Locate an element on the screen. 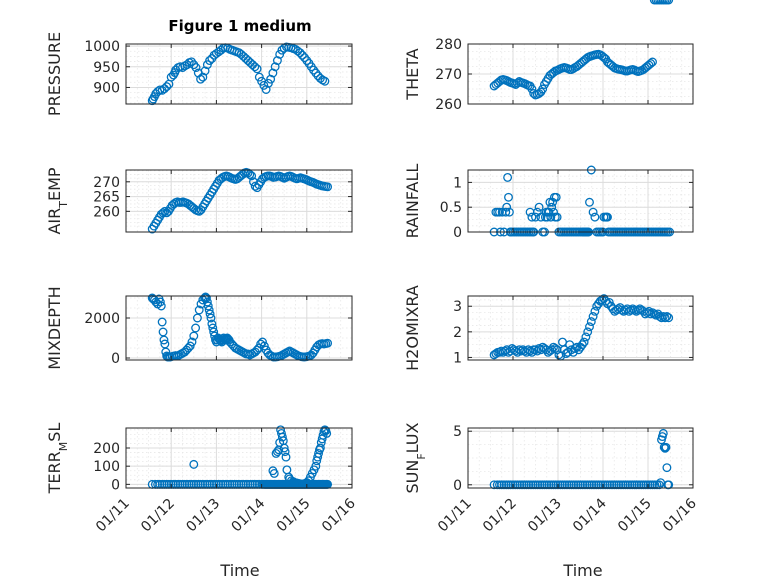  subplot-pressure: 900 950 1000 PRESSURE is located at coordinates (199, 74).